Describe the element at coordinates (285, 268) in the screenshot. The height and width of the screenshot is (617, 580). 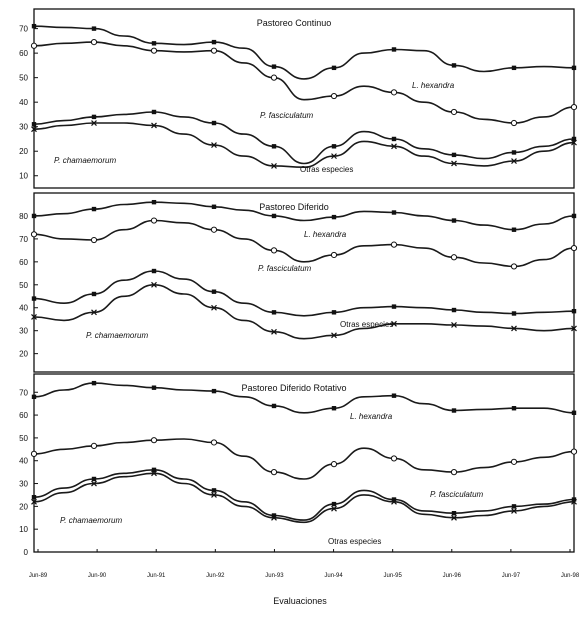
I see `series-label: P. fasciculatum` at that location.